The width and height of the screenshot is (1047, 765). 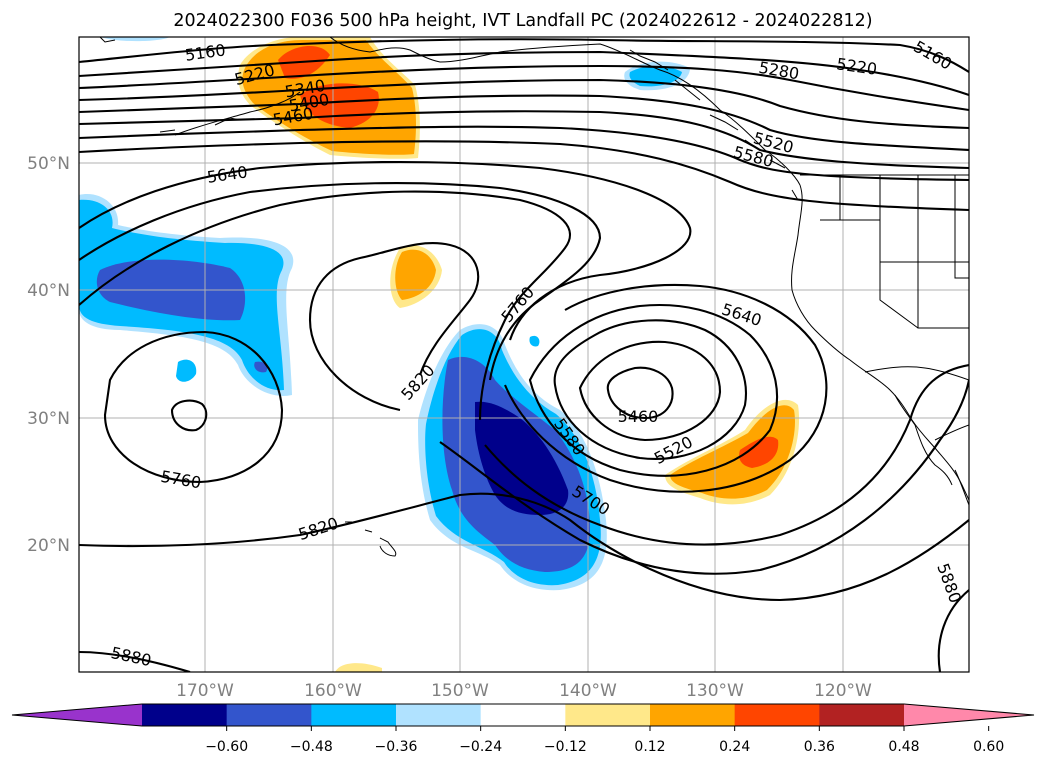 What do you see at coordinates (107, 40) in the screenshot?
I see `coast-kamchatka-tip` at bounding box center [107, 40].